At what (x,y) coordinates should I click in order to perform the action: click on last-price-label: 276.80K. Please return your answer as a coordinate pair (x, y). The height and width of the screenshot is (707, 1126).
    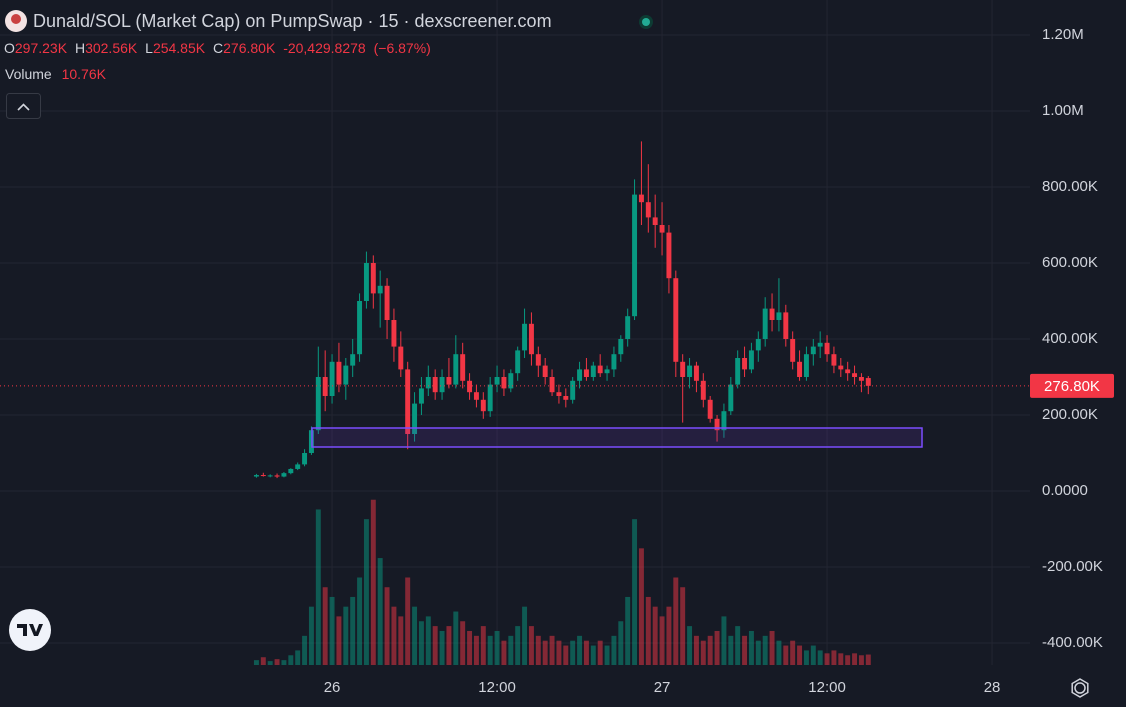
    Looking at the image, I should click on (1072, 386).